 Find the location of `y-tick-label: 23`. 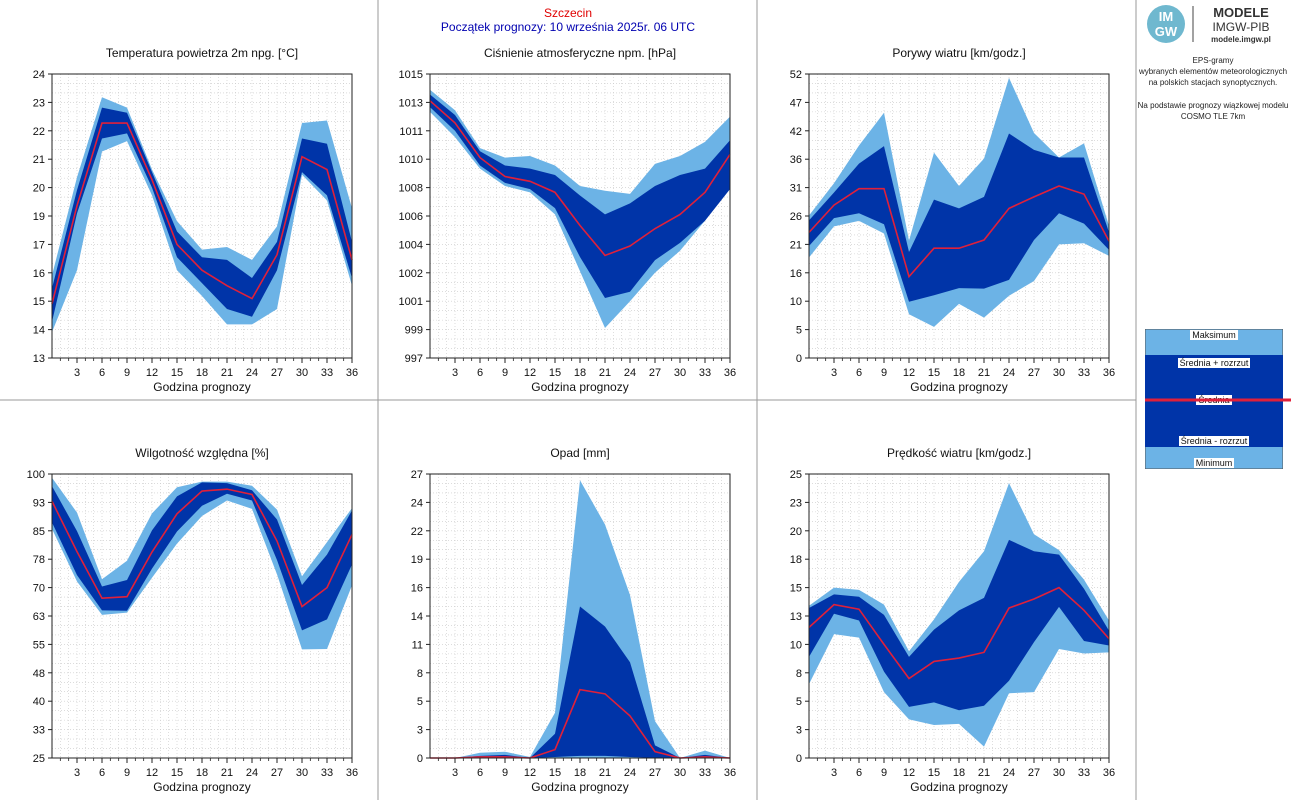

y-tick-label: 23 is located at coordinates (796, 503).